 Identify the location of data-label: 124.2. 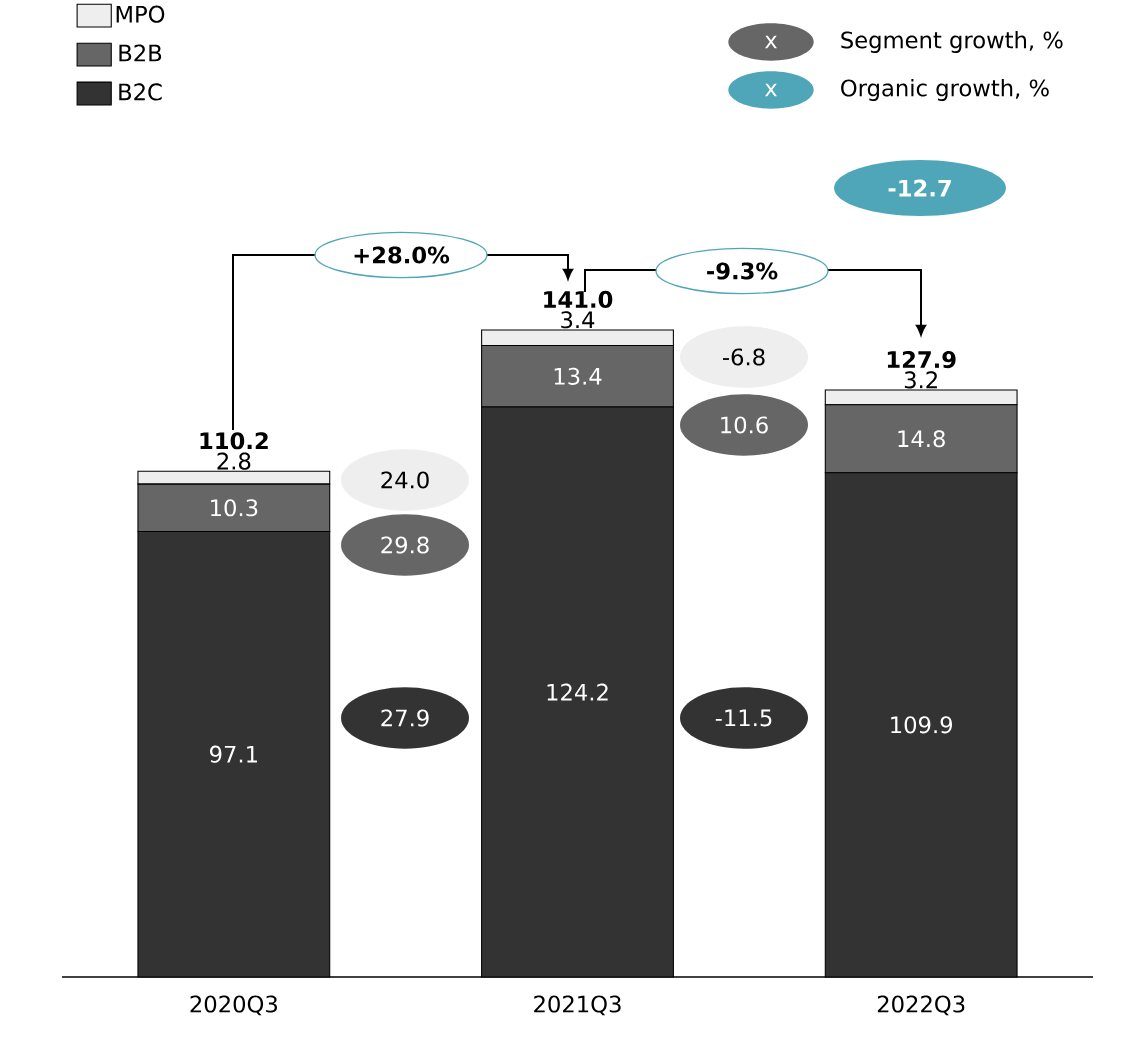
(577, 692).